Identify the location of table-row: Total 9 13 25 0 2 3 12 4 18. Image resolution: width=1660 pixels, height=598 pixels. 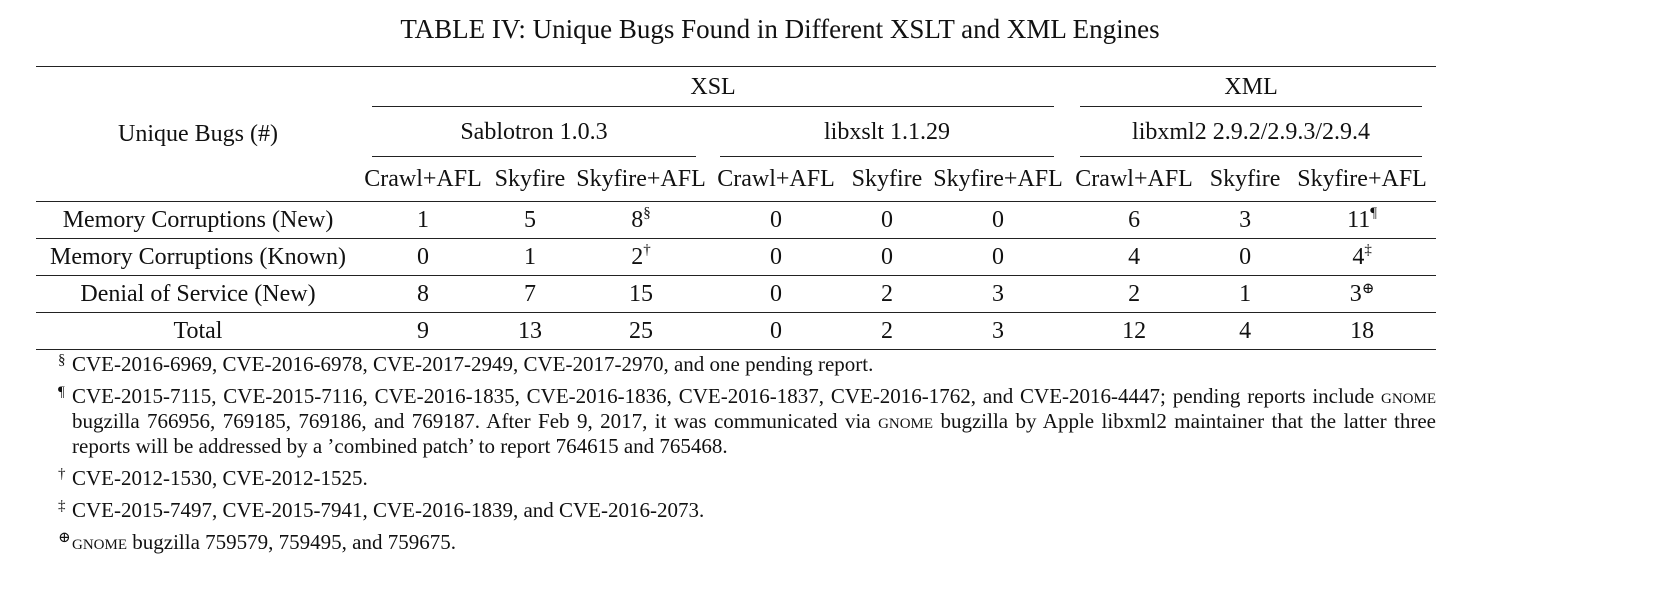
(736, 331).